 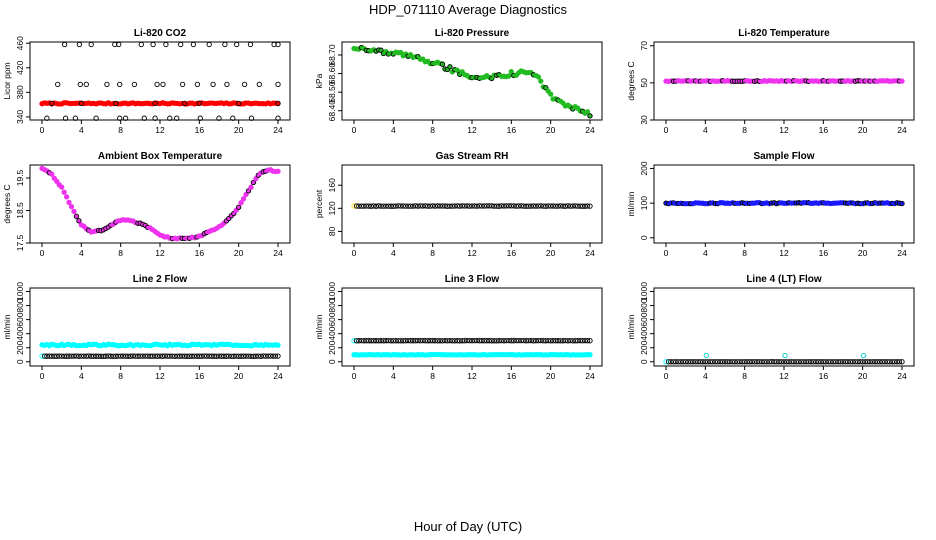 What do you see at coordinates (332, 185) in the screenshot?
I see `y-tick-label: 160` at bounding box center [332, 185].